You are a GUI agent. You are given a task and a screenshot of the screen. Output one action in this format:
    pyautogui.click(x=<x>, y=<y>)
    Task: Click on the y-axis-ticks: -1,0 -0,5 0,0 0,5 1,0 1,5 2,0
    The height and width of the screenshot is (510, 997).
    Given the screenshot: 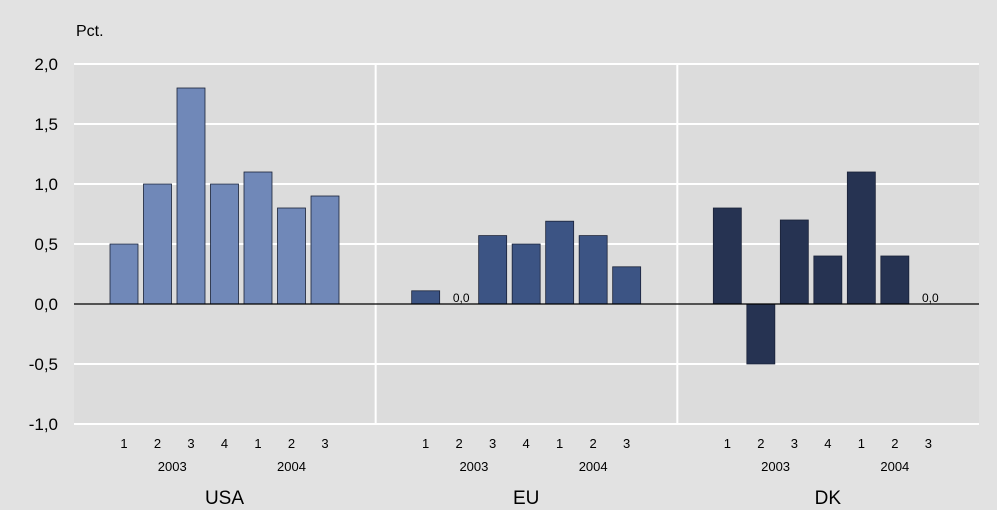 What is the action you would take?
    pyautogui.click(x=43, y=244)
    